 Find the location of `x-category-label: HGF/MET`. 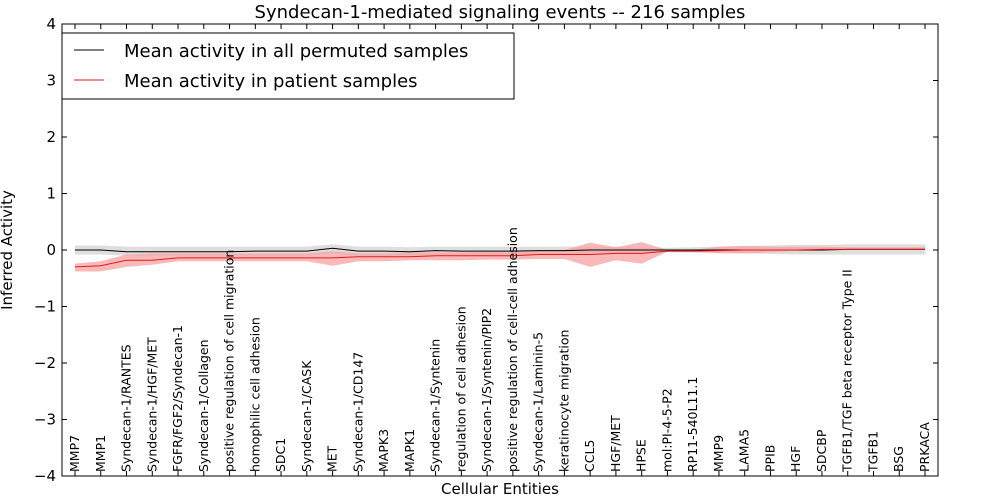

x-category-label: HGF/MET is located at coordinates (615, 443).